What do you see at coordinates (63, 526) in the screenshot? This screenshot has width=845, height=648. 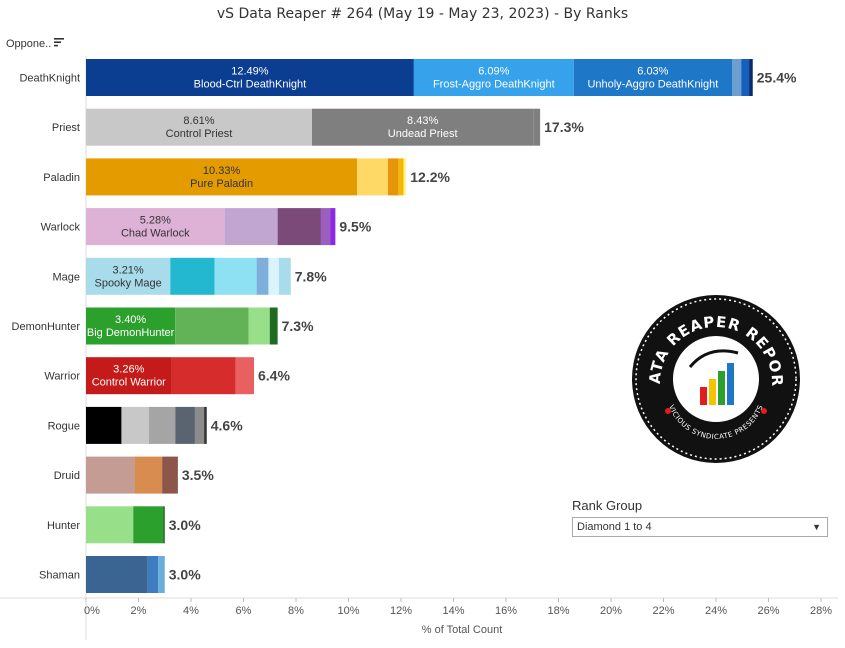 I see `row-label-hunter: Hunter` at bounding box center [63, 526].